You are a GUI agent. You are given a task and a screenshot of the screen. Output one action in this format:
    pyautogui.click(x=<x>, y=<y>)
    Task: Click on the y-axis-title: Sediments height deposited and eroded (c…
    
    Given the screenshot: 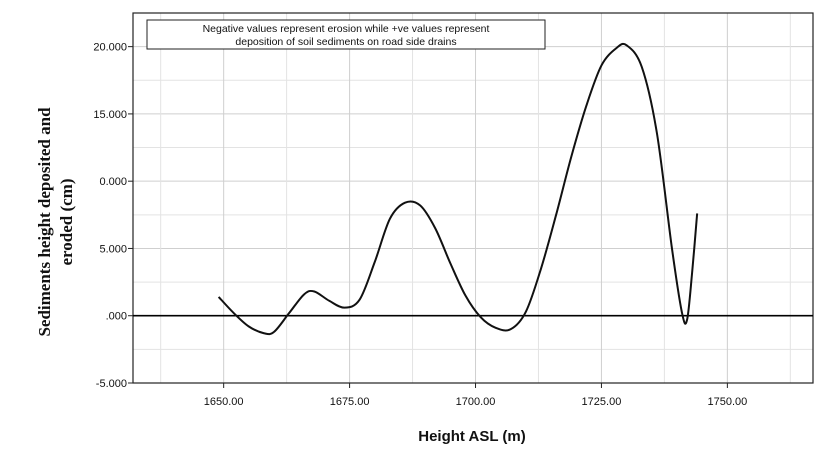 What is the action you would take?
    pyautogui.click(x=55, y=222)
    